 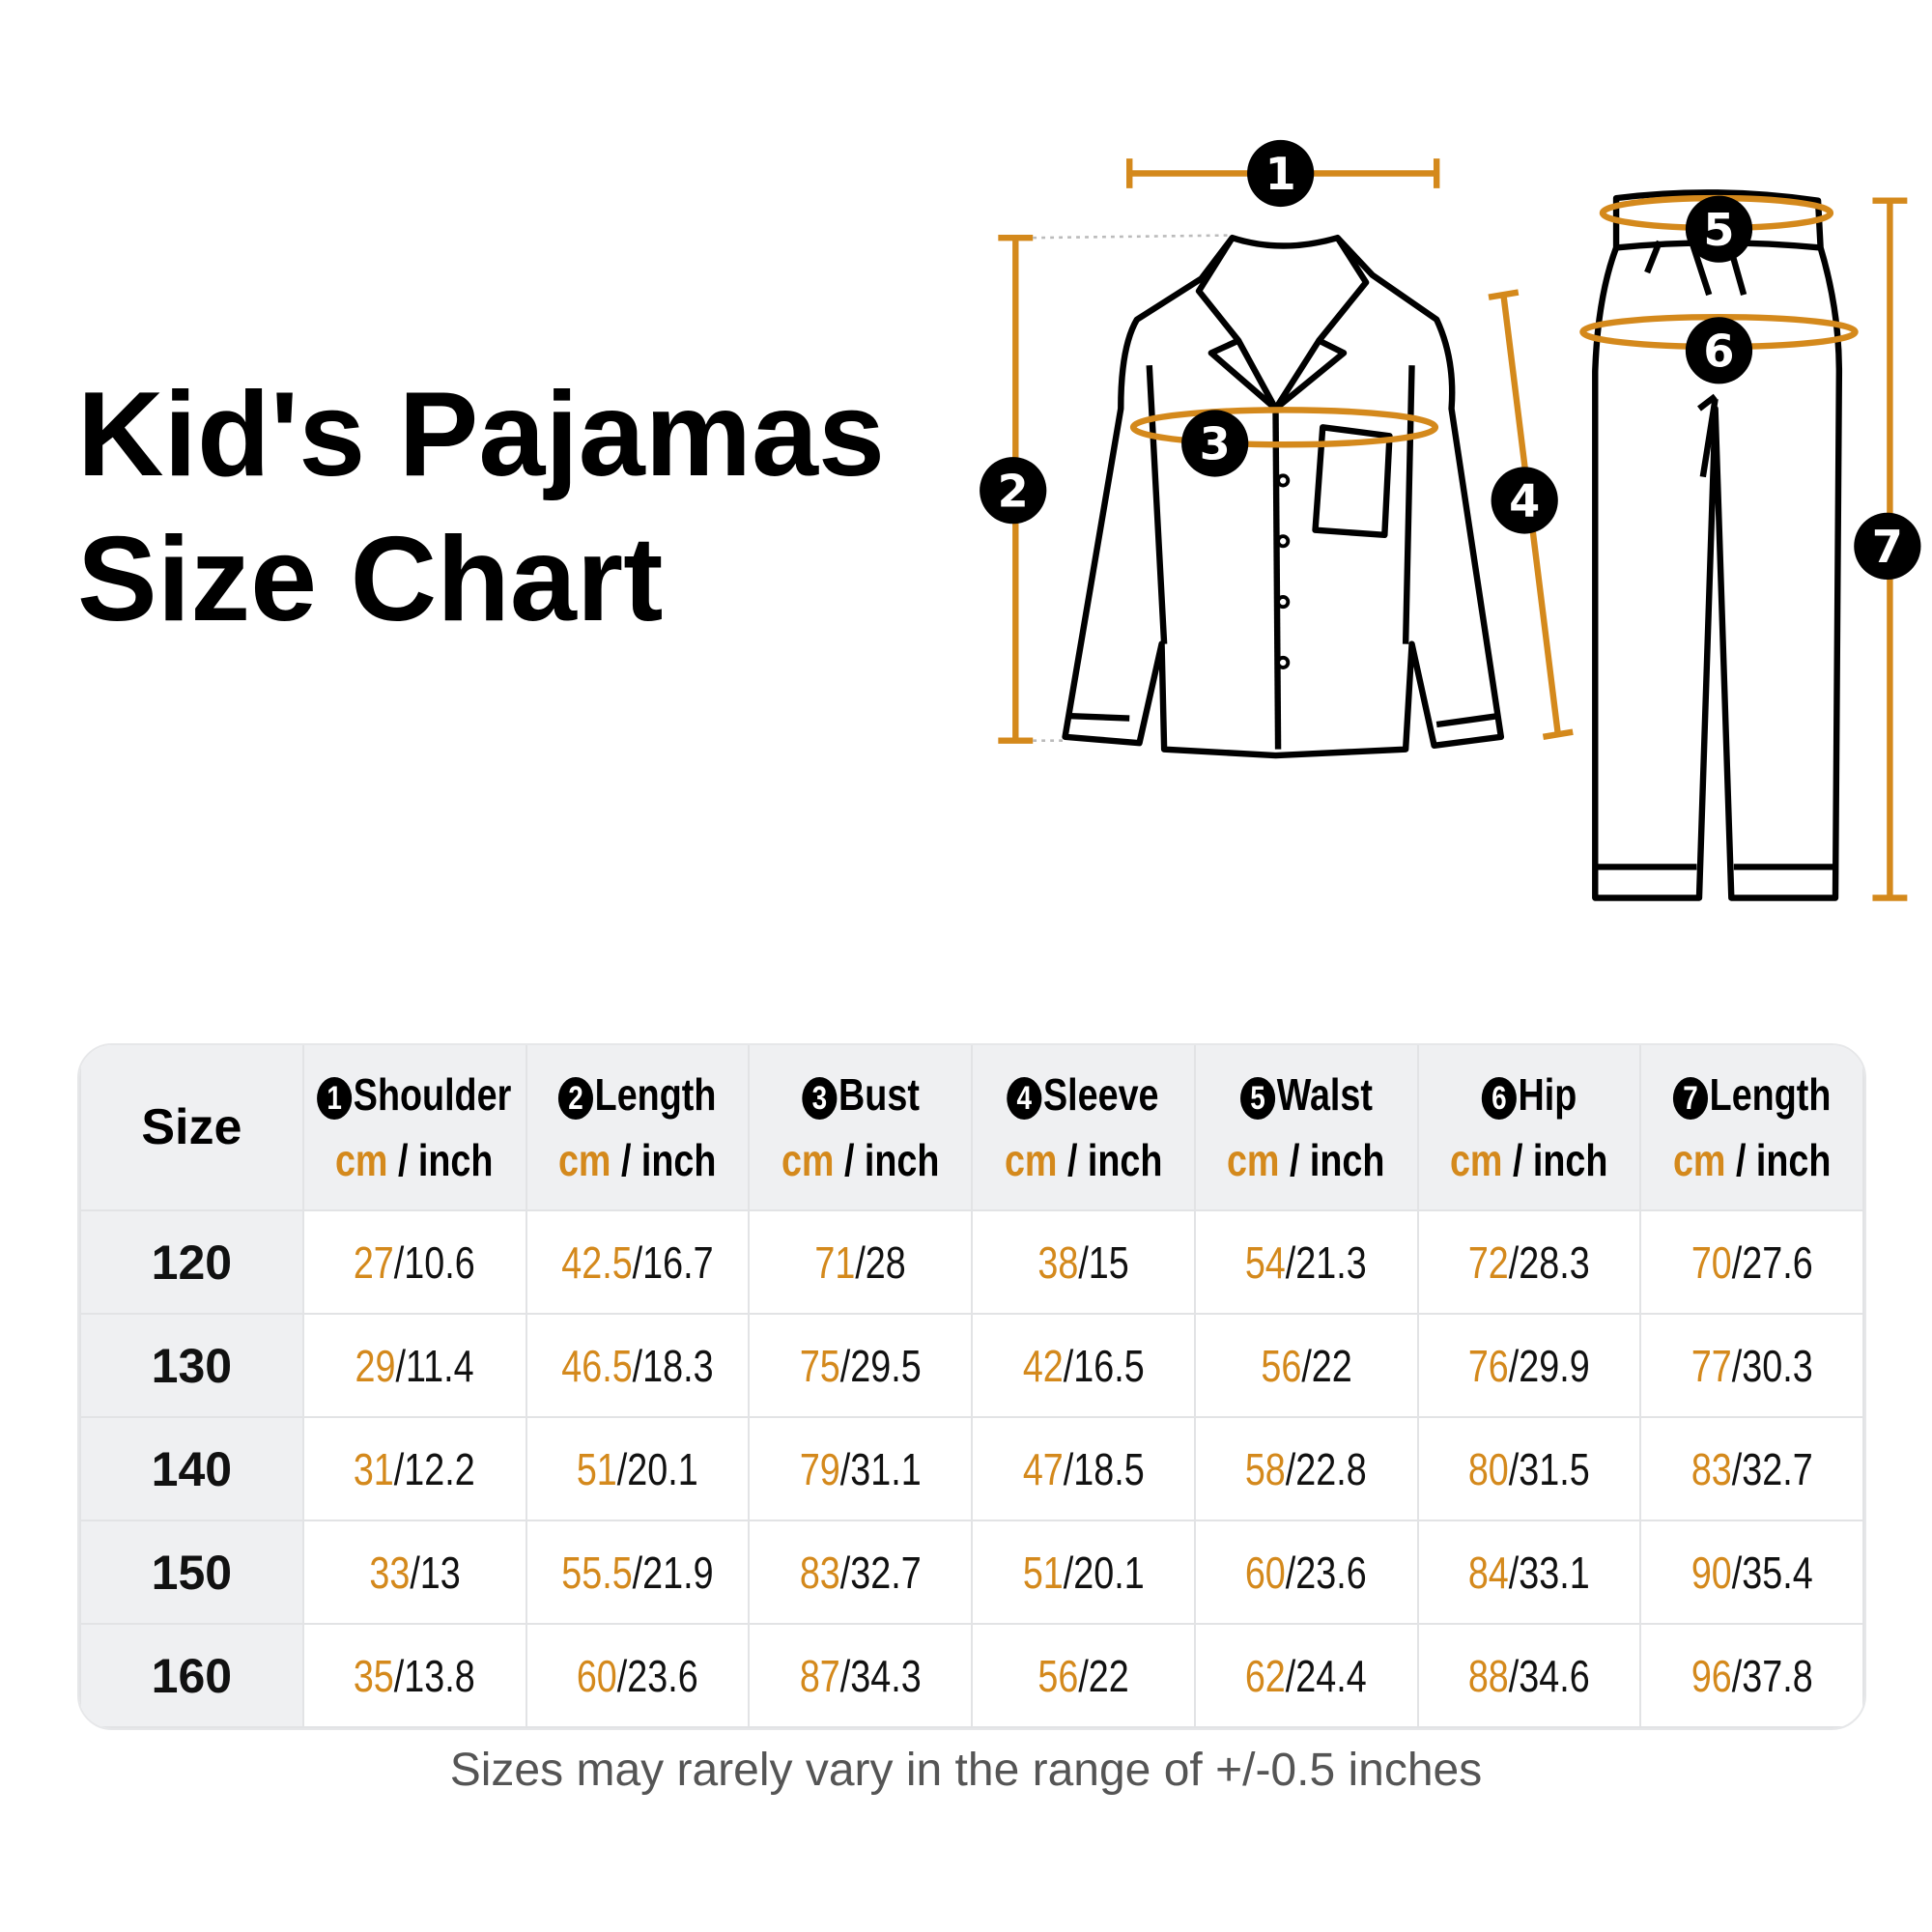 What do you see at coordinates (860, 1366) in the screenshot?
I see `measurement-wrap: 75/29.5` at bounding box center [860, 1366].